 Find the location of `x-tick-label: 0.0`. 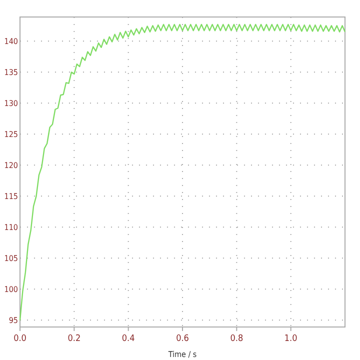

x-tick-label: 0.0 is located at coordinates (20, 339).